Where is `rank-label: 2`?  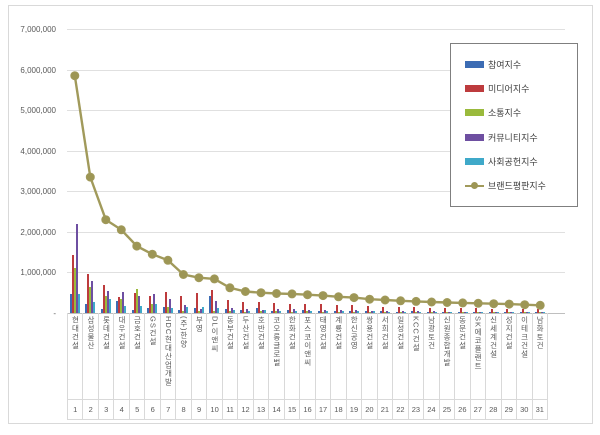 rank-label: 2 is located at coordinates (90, 409).